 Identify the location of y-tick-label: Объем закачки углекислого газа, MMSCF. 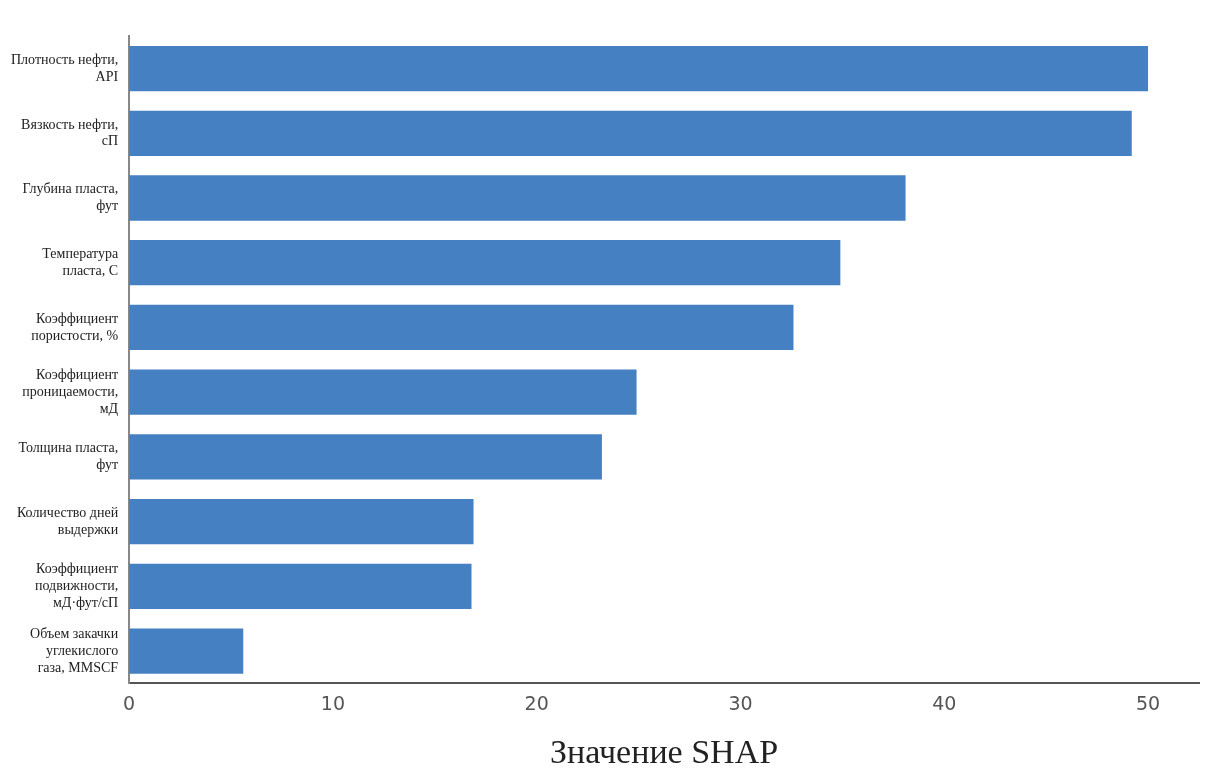
(74, 650).